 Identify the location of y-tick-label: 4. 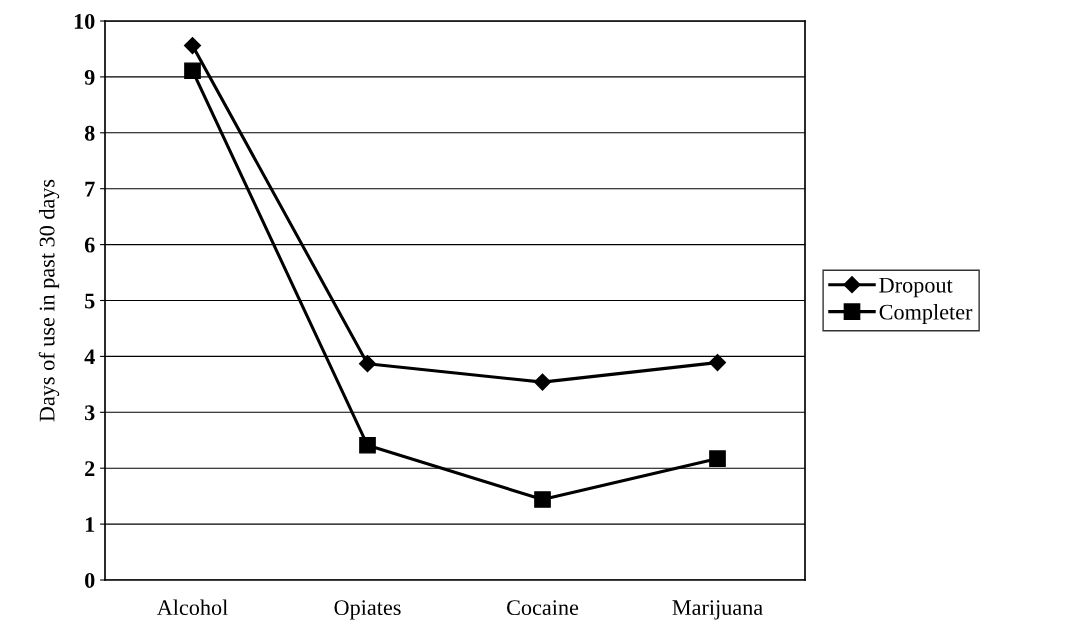
(89, 357).